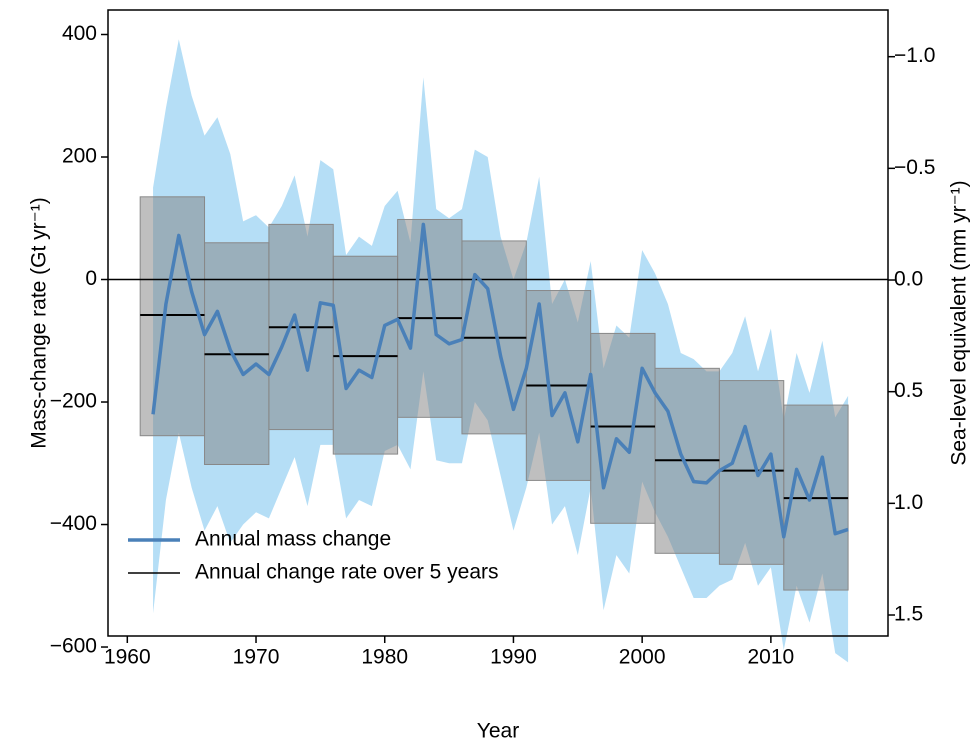  I want to click on y2-tick-label: 0.5, so click(908, 390).